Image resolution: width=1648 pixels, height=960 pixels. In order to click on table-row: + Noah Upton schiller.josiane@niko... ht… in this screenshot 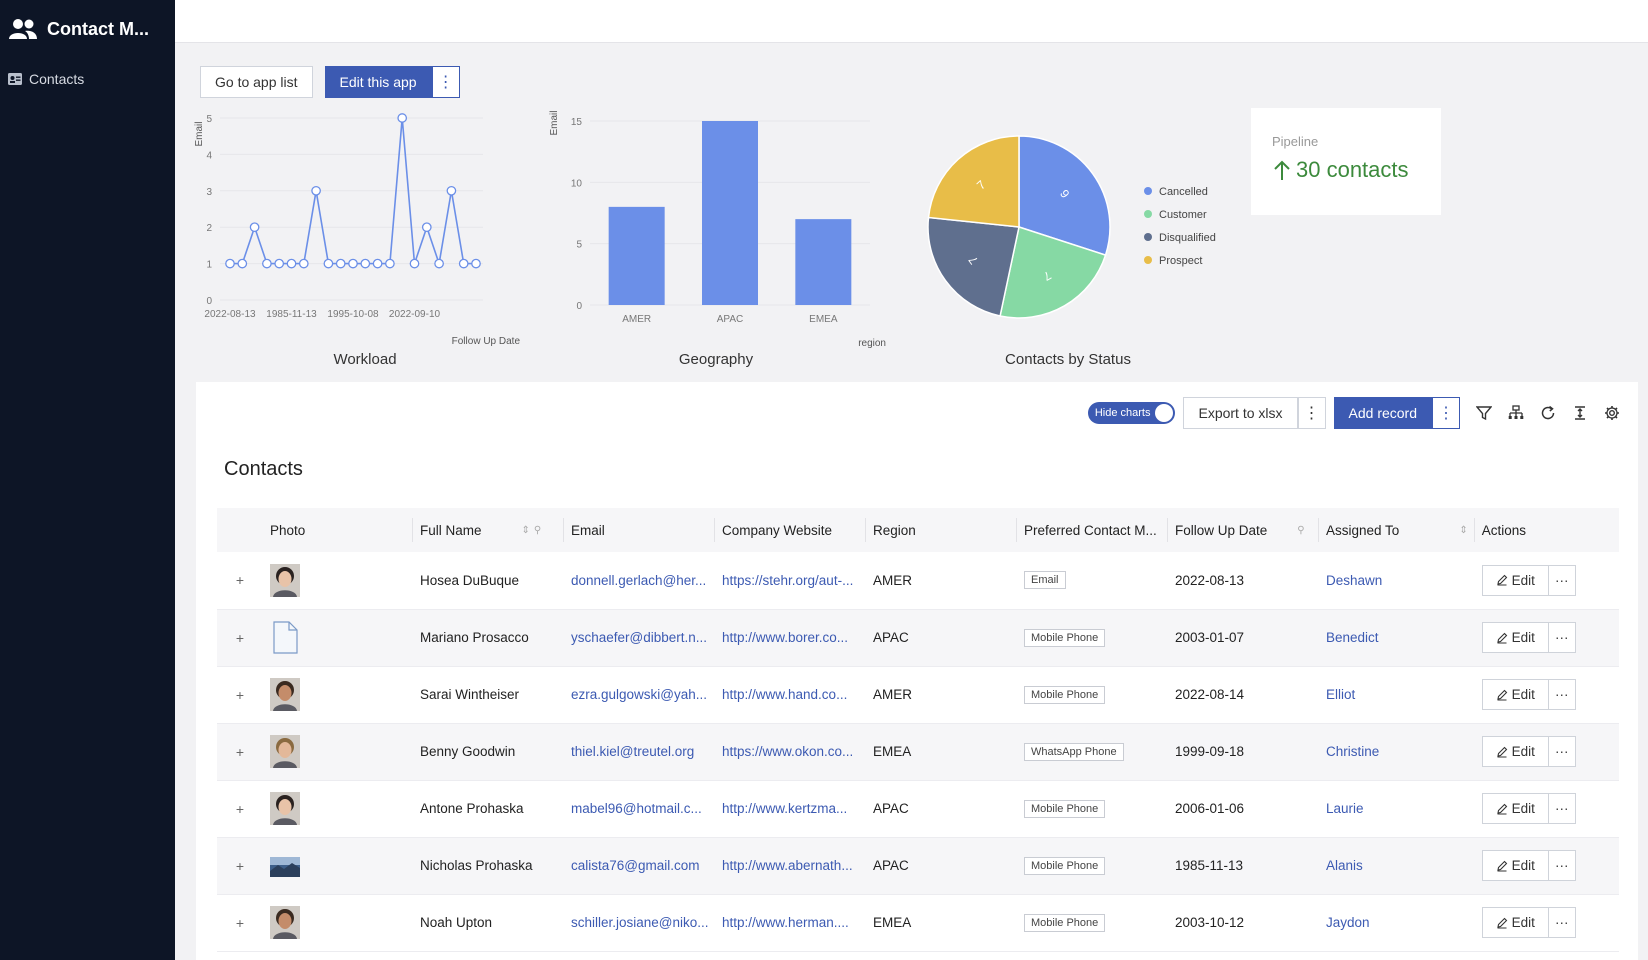, I will do `click(918, 922)`.